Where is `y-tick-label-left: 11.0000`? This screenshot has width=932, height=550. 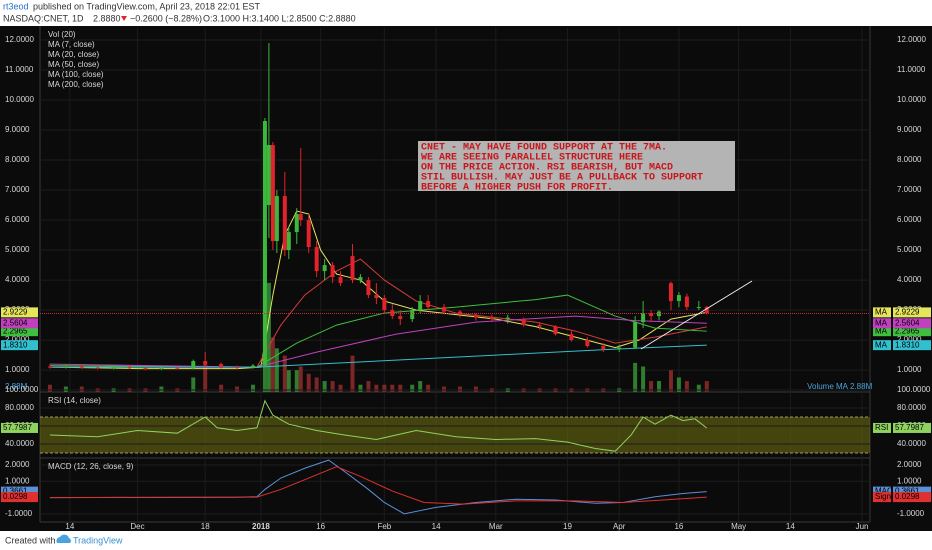
y-tick-label-left: 11.0000 is located at coordinates (19, 69).